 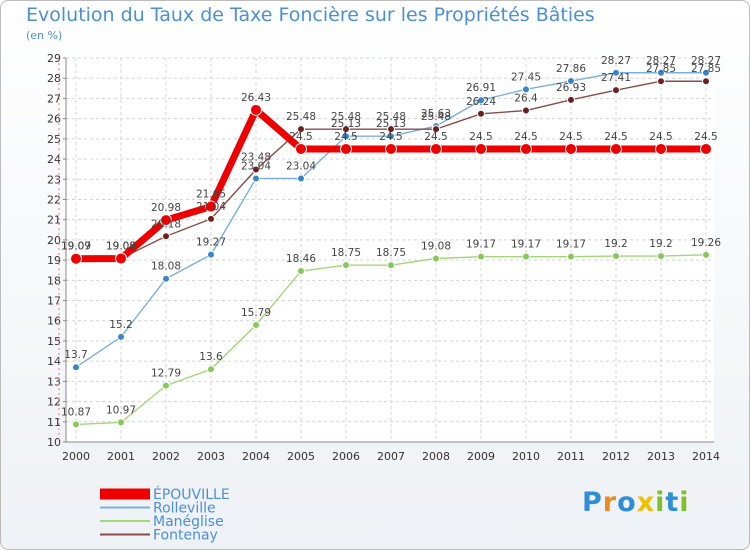 What do you see at coordinates (188, 522) in the screenshot?
I see `legend-label: Manéglise` at bounding box center [188, 522].